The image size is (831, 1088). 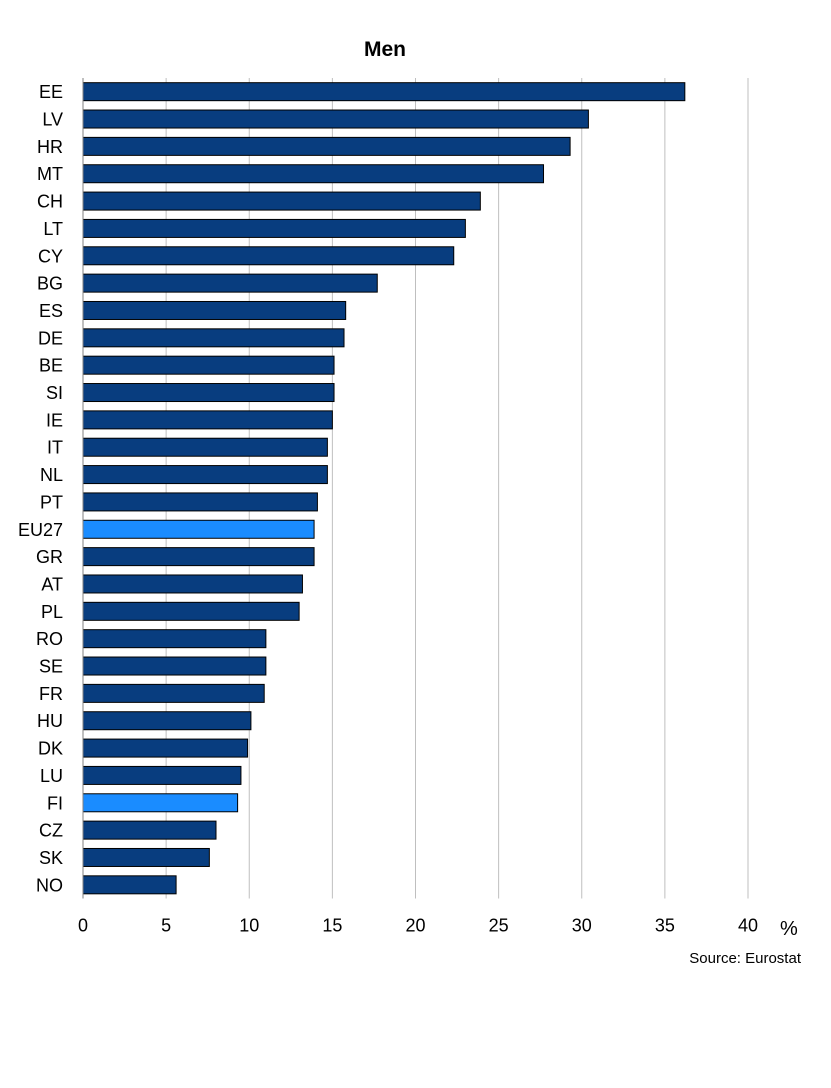 I want to click on bar-eu27, so click(x=198, y=529).